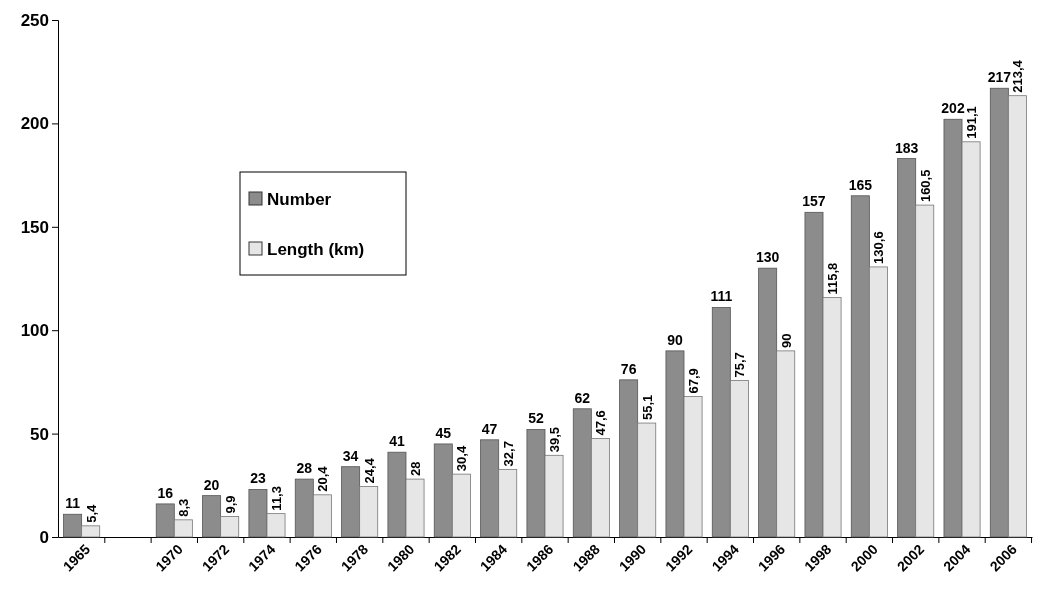 The image size is (1038, 594). What do you see at coordinates (462, 458) in the screenshot?
I see `data-label: 30,4` at bounding box center [462, 458].